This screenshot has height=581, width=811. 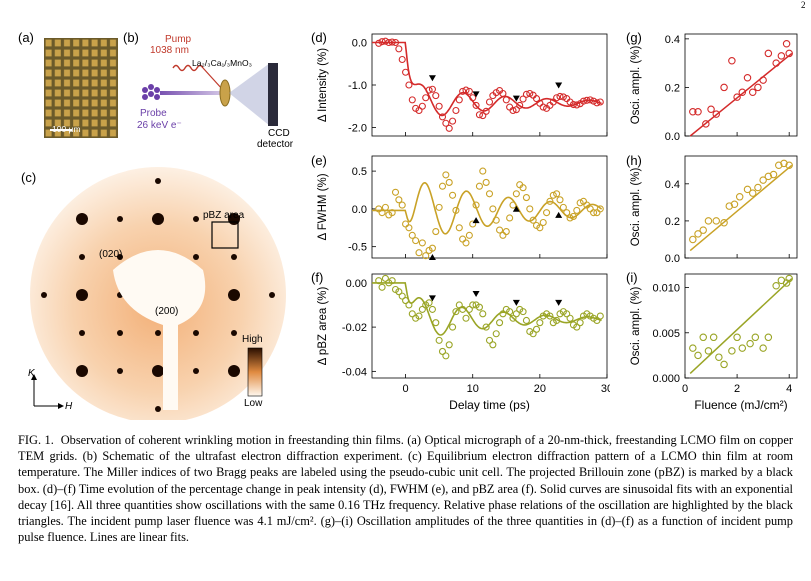 What do you see at coordinates (685, 389) in the screenshot?
I see `x-tick-label: 0` at bounding box center [685, 389].